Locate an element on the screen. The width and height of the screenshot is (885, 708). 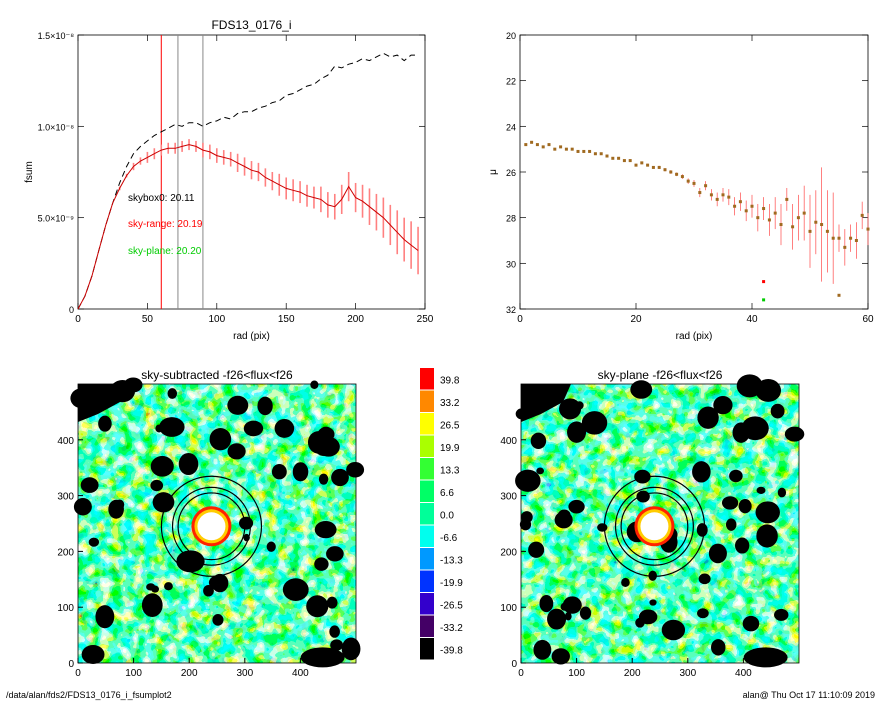
y-tick-label: 26 is located at coordinates (511, 173).